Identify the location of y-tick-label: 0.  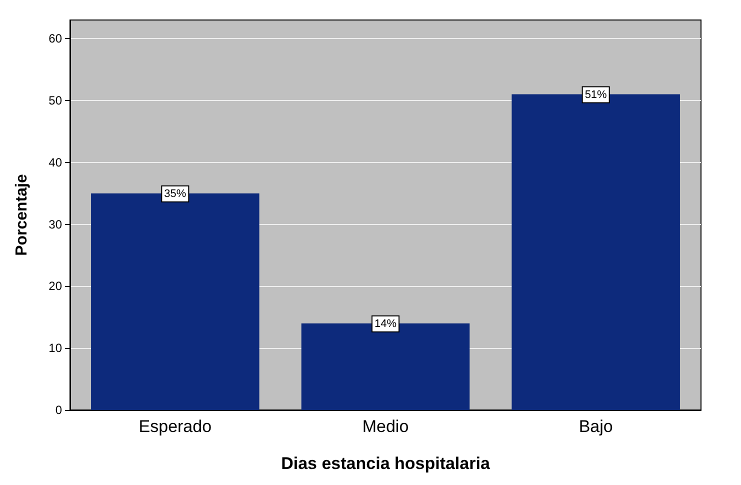
(58, 410).